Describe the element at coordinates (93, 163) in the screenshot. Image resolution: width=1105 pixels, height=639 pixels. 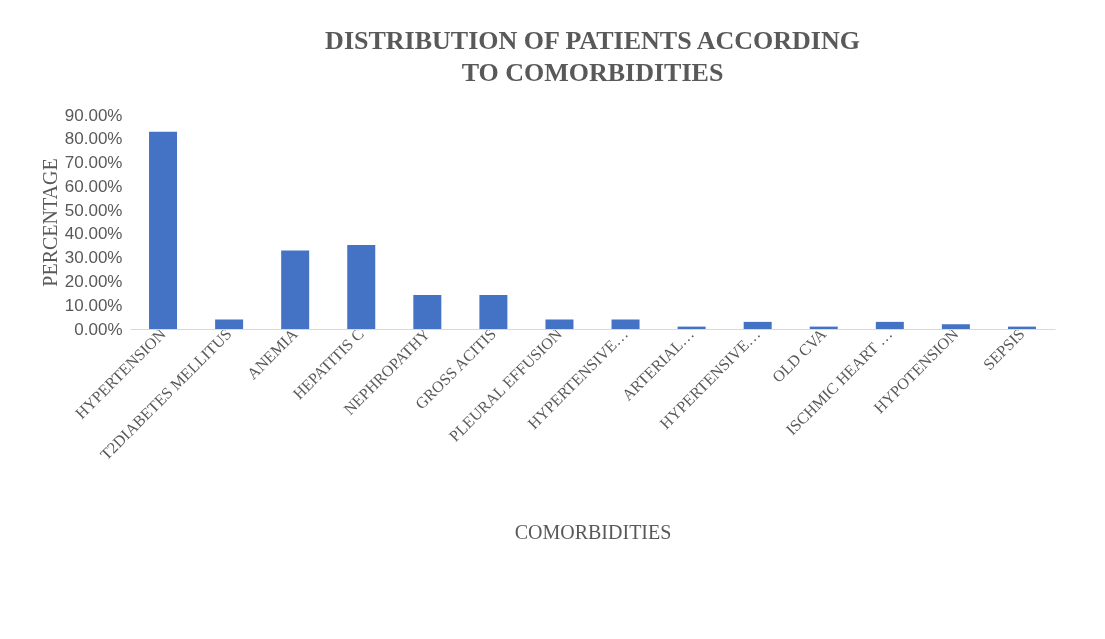
I see `y-tick-label: 70.00%` at that location.